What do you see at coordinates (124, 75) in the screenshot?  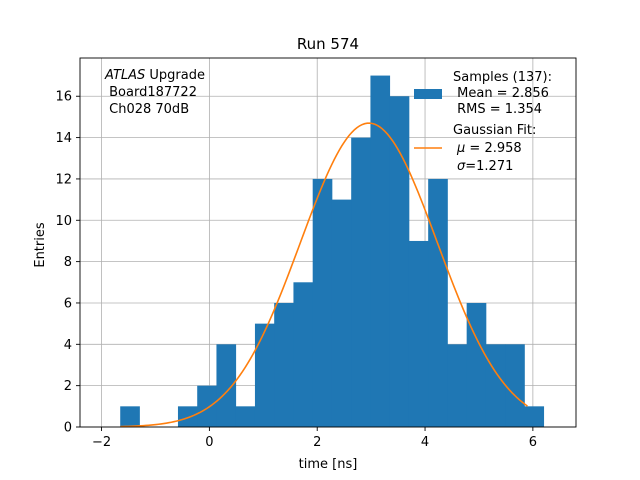 I see `annotation-atlas: ATLAS` at bounding box center [124, 75].